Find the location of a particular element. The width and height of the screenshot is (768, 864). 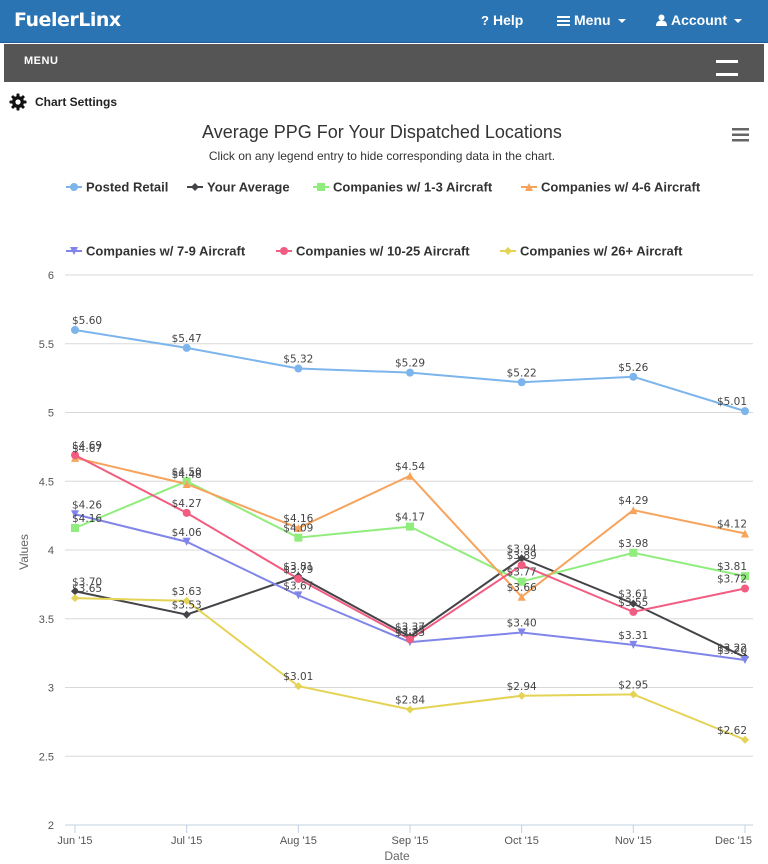

help-label: Help is located at coordinates (508, 20).